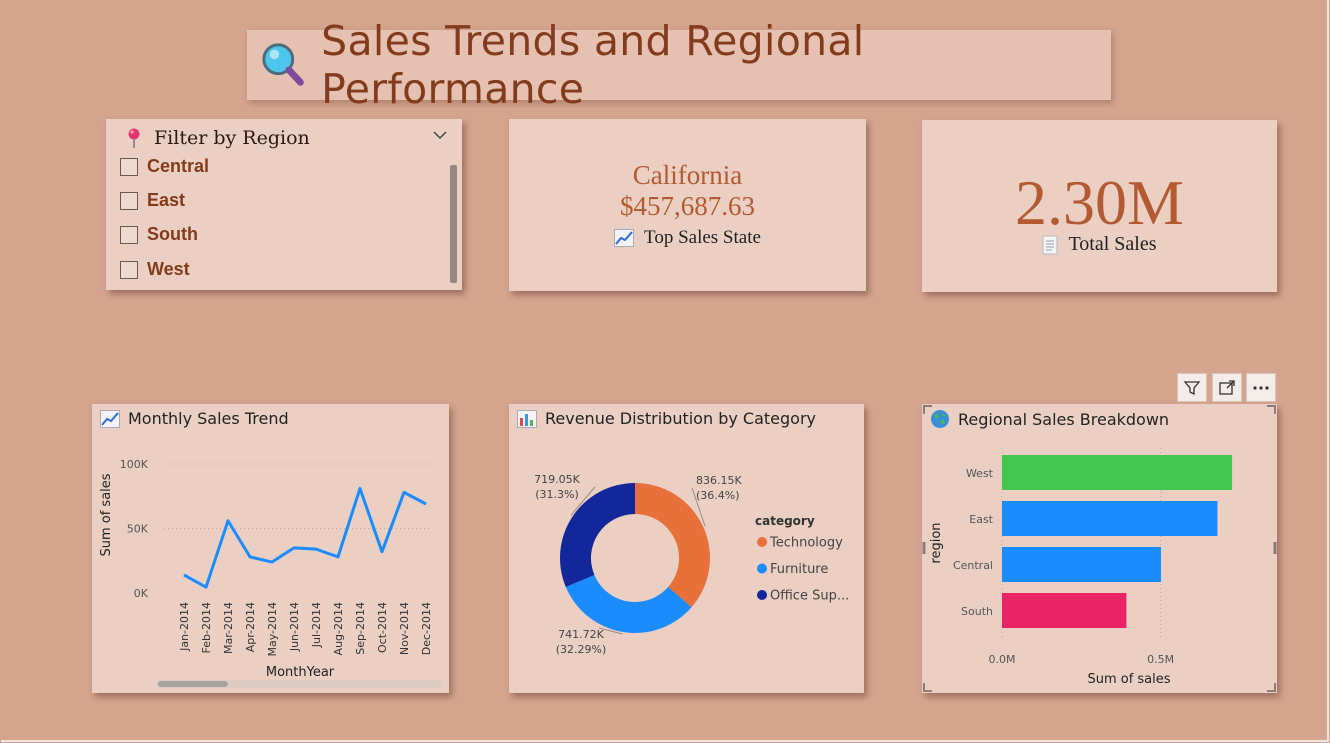  What do you see at coordinates (299, 684) in the screenshot?
I see `scrollbar-track` at bounding box center [299, 684].